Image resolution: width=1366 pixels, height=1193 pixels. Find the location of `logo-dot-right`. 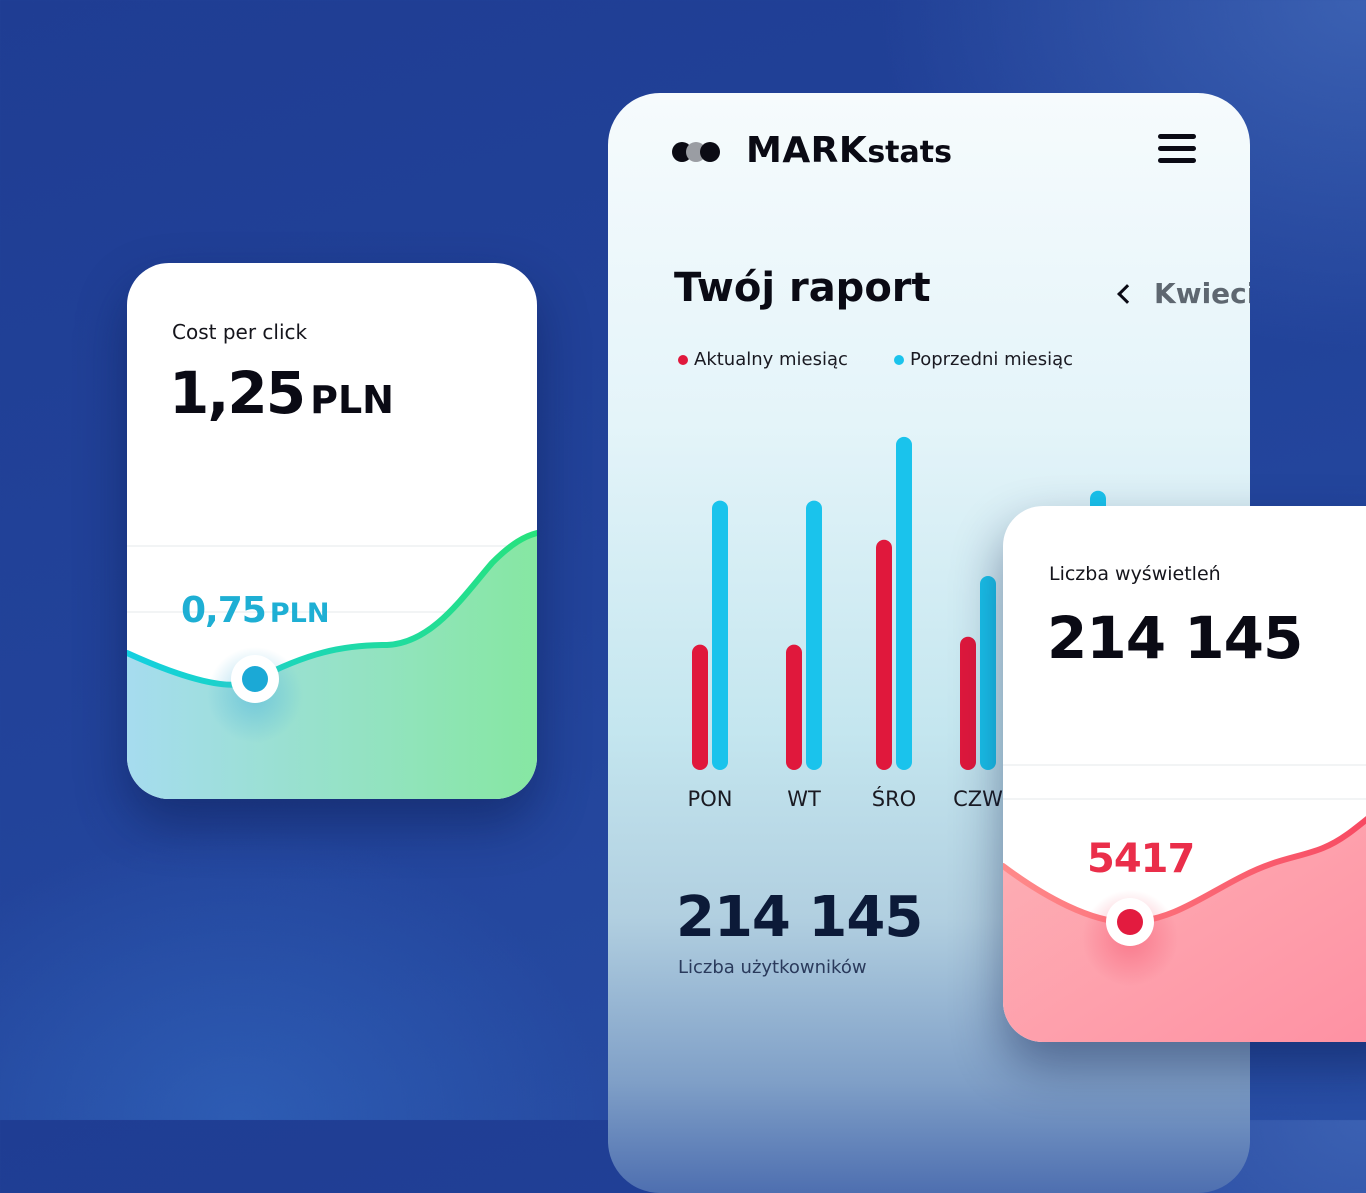

logo-dot-right is located at coordinates (710, 152).